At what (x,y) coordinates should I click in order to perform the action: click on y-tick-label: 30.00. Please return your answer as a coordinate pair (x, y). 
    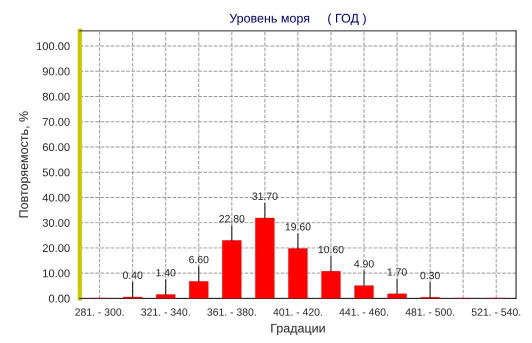
    Looking at the image, I should click on (56, 222).